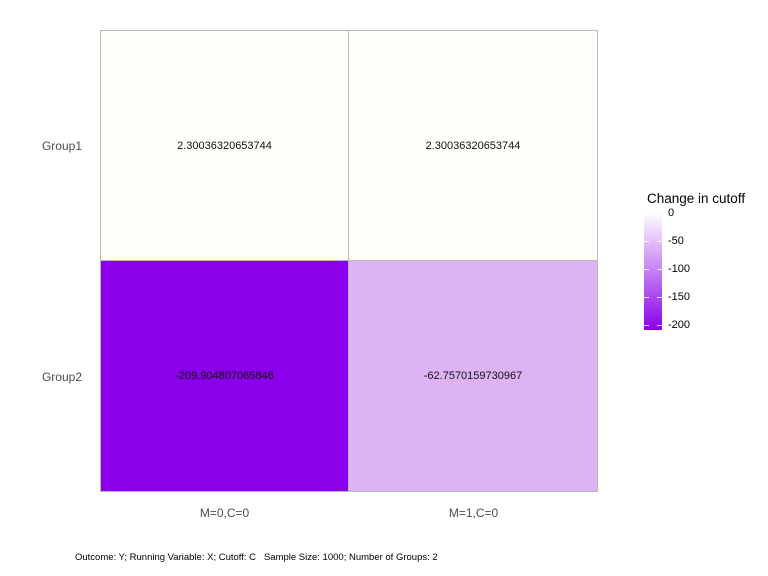 Image resolution: width=768 pixels, height=576 pixels. Describe the element at coordinates (679, 269) in the screenshot. I see `legend-tick-label-100: -100` at that location.